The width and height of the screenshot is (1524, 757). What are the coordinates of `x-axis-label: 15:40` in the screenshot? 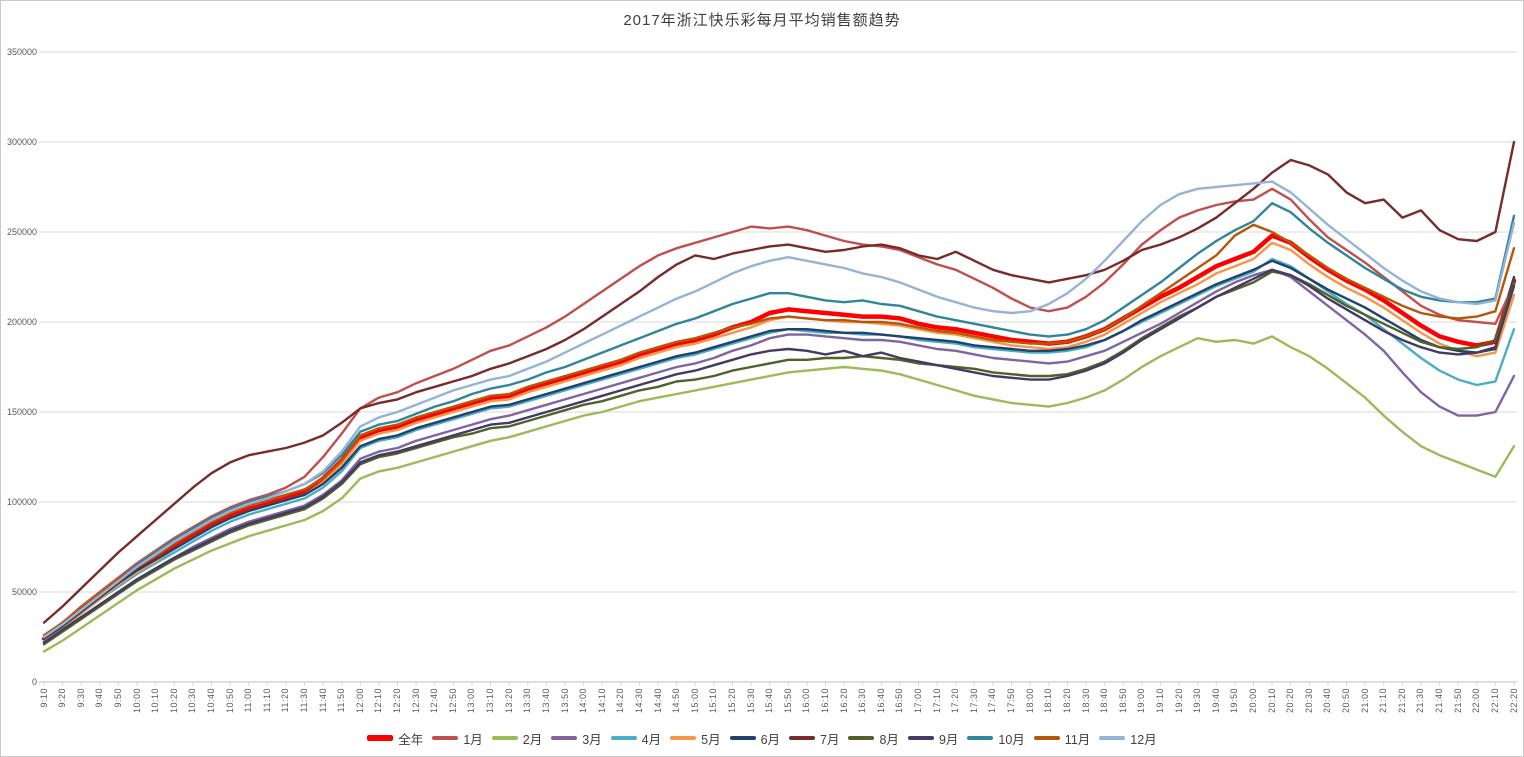 It's located at (769, 701).